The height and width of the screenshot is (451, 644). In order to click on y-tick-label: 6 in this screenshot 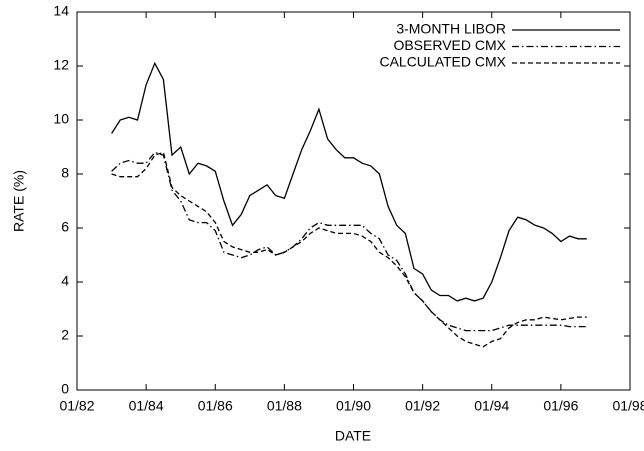, I will do `click(65, 227)`.